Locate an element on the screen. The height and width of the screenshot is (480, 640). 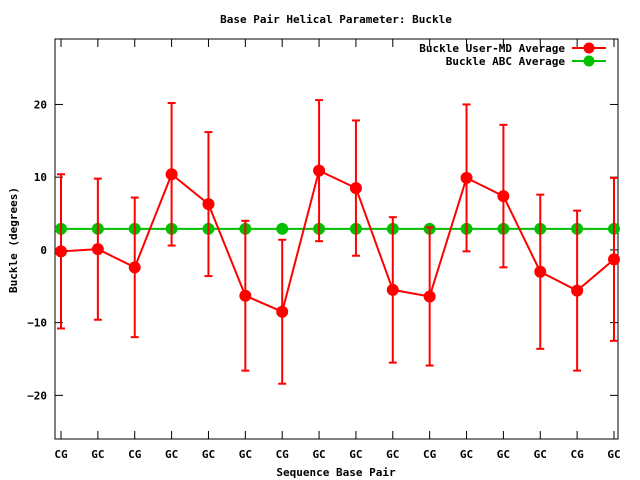
chart-title: Base Pair Helical Parameter: Buckle is located at coordinates (336, 19).